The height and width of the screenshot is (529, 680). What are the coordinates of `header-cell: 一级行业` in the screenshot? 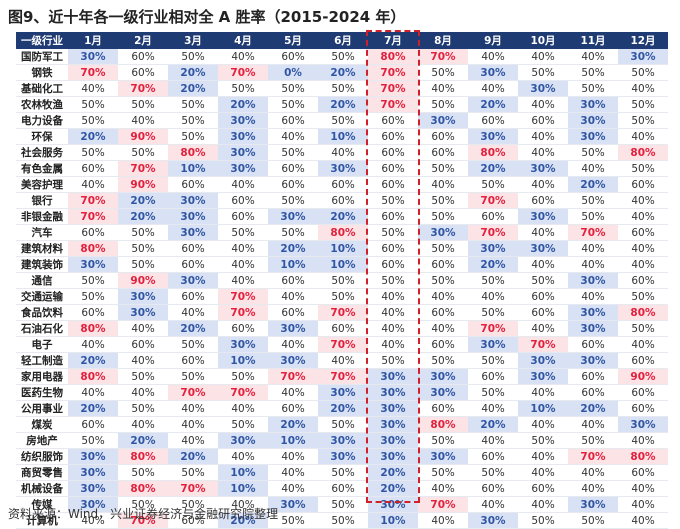 It's located at (42, 40).